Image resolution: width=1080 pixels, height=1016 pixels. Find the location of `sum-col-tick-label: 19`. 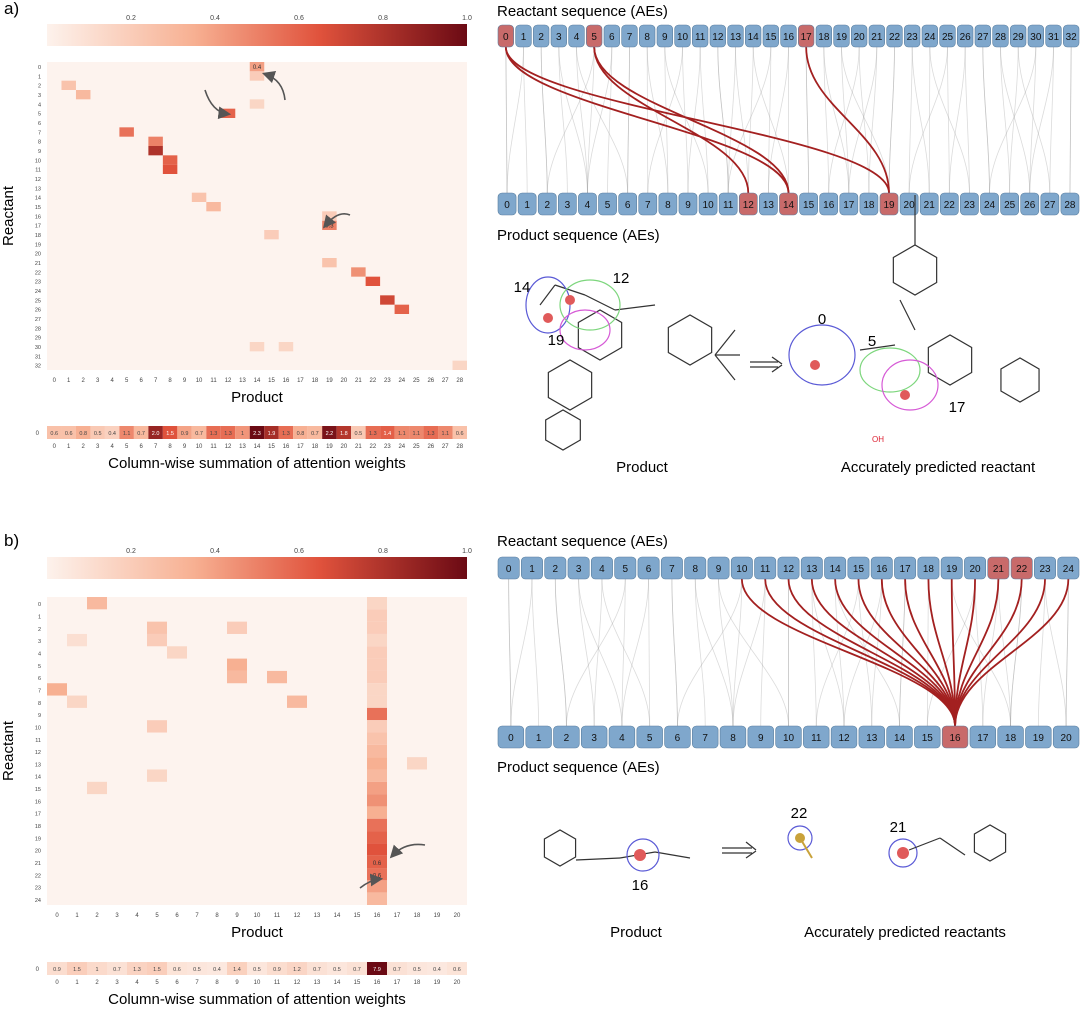

sum-col-tick-label: 19 is located at coordinates (437, 983).